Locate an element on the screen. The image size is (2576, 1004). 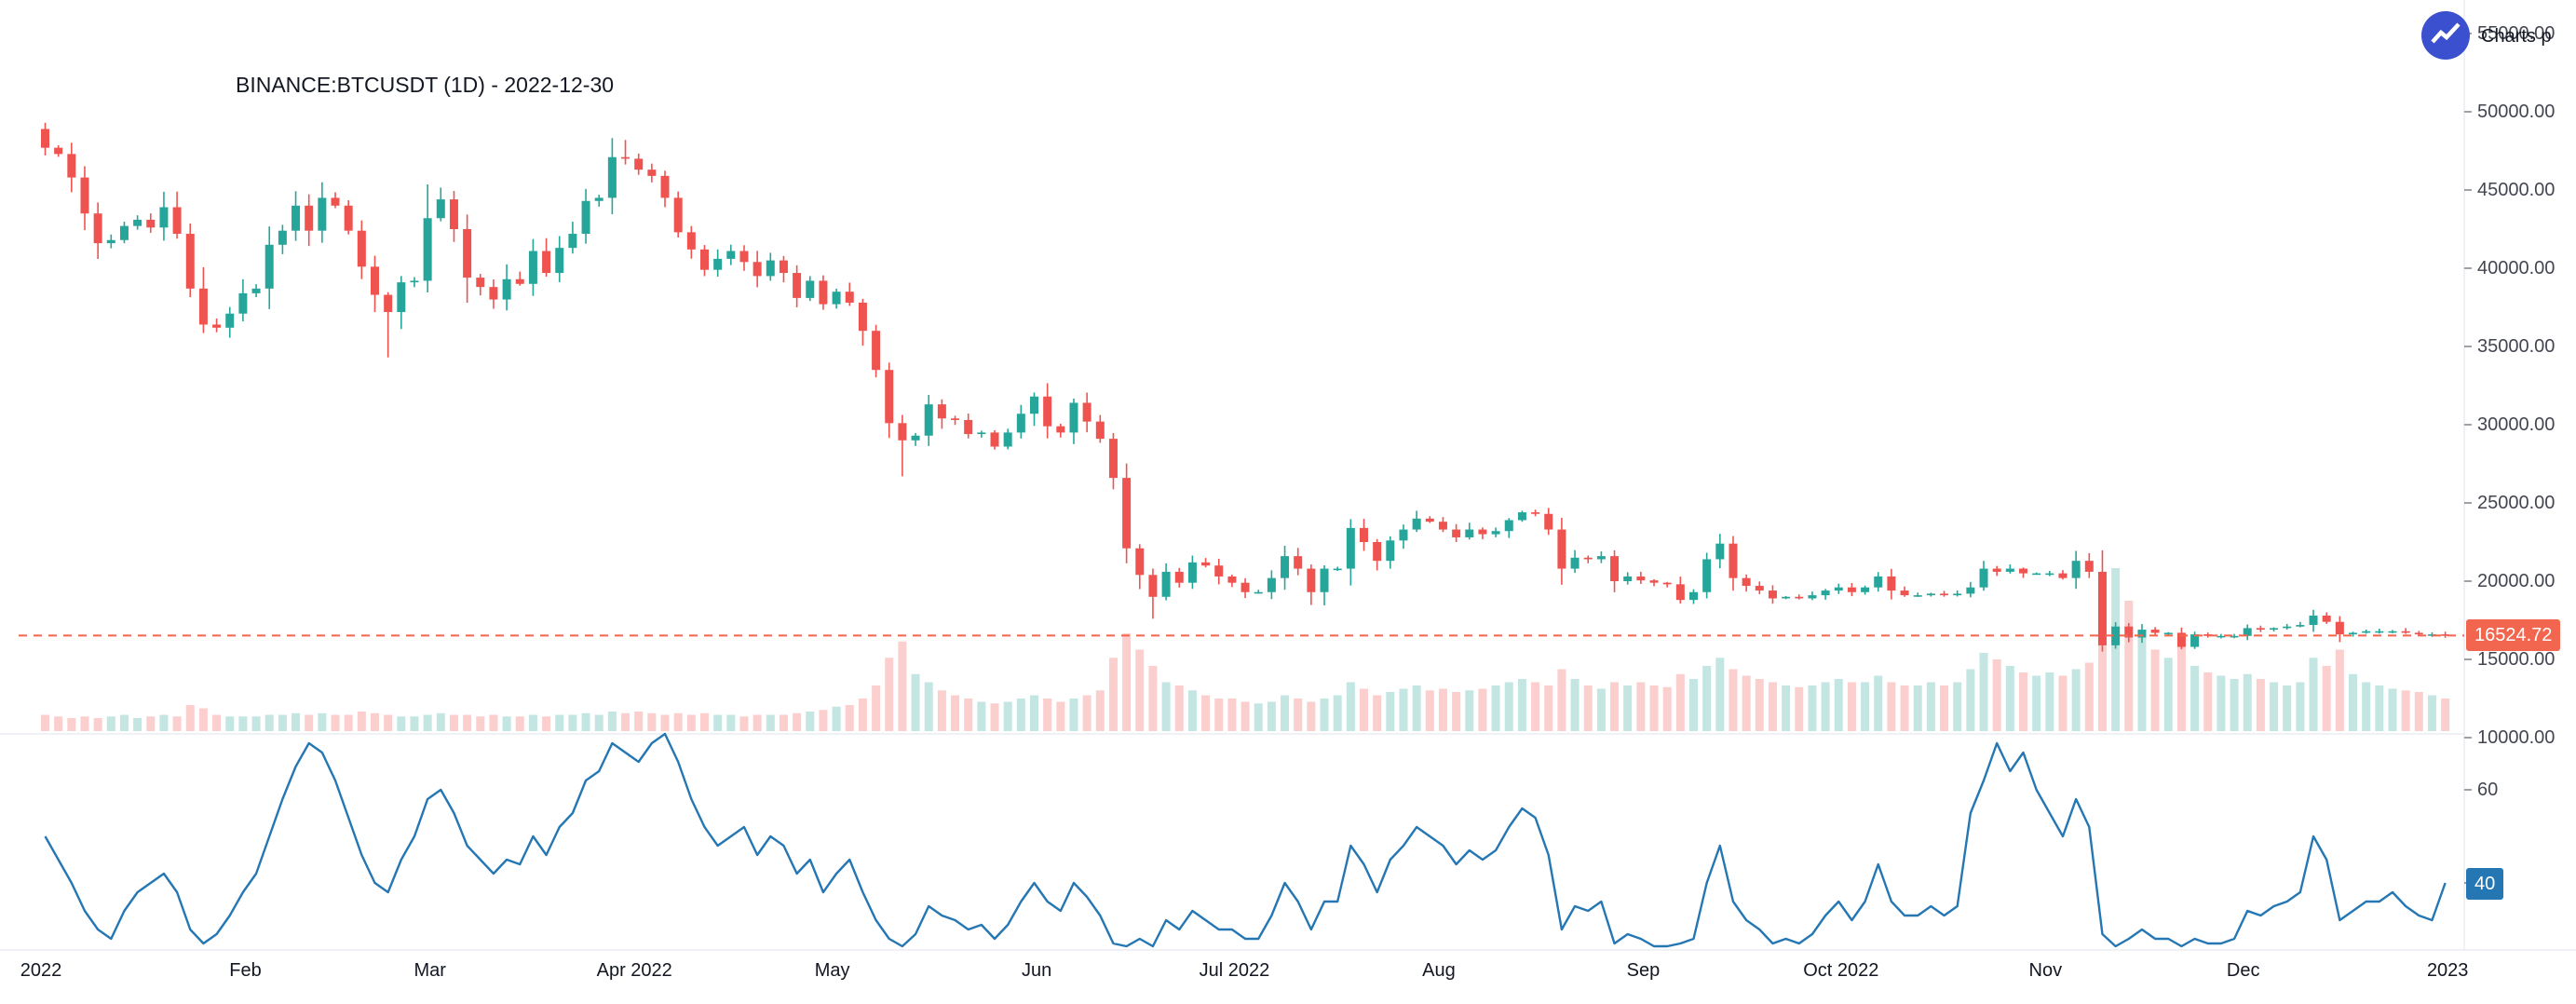
tradingview-logo-icon is located at coordinates (2445, 37).